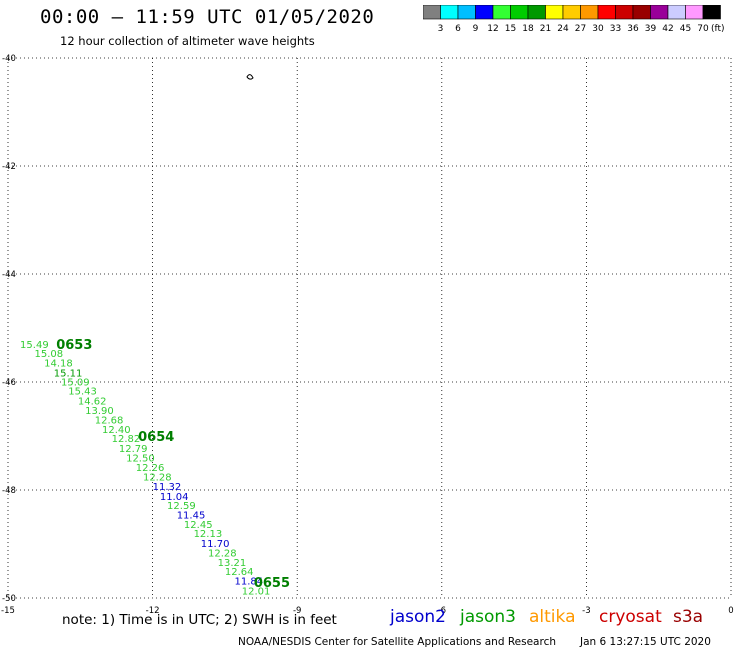 This screenshot has height=650, width=740. Describe the element at coordinates (8, 611) in the screenshot. I see `lon-tick-label: -15` at that location.